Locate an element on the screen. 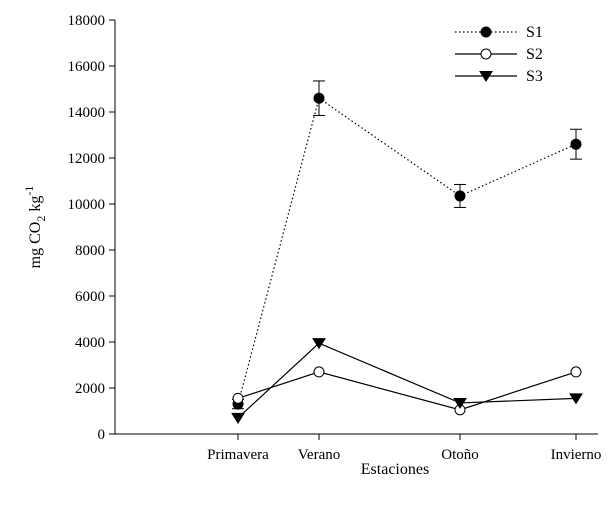 The height and width of the screenshot is (508, 612). legend-marker-S3 is located at coordinates (486, 77).